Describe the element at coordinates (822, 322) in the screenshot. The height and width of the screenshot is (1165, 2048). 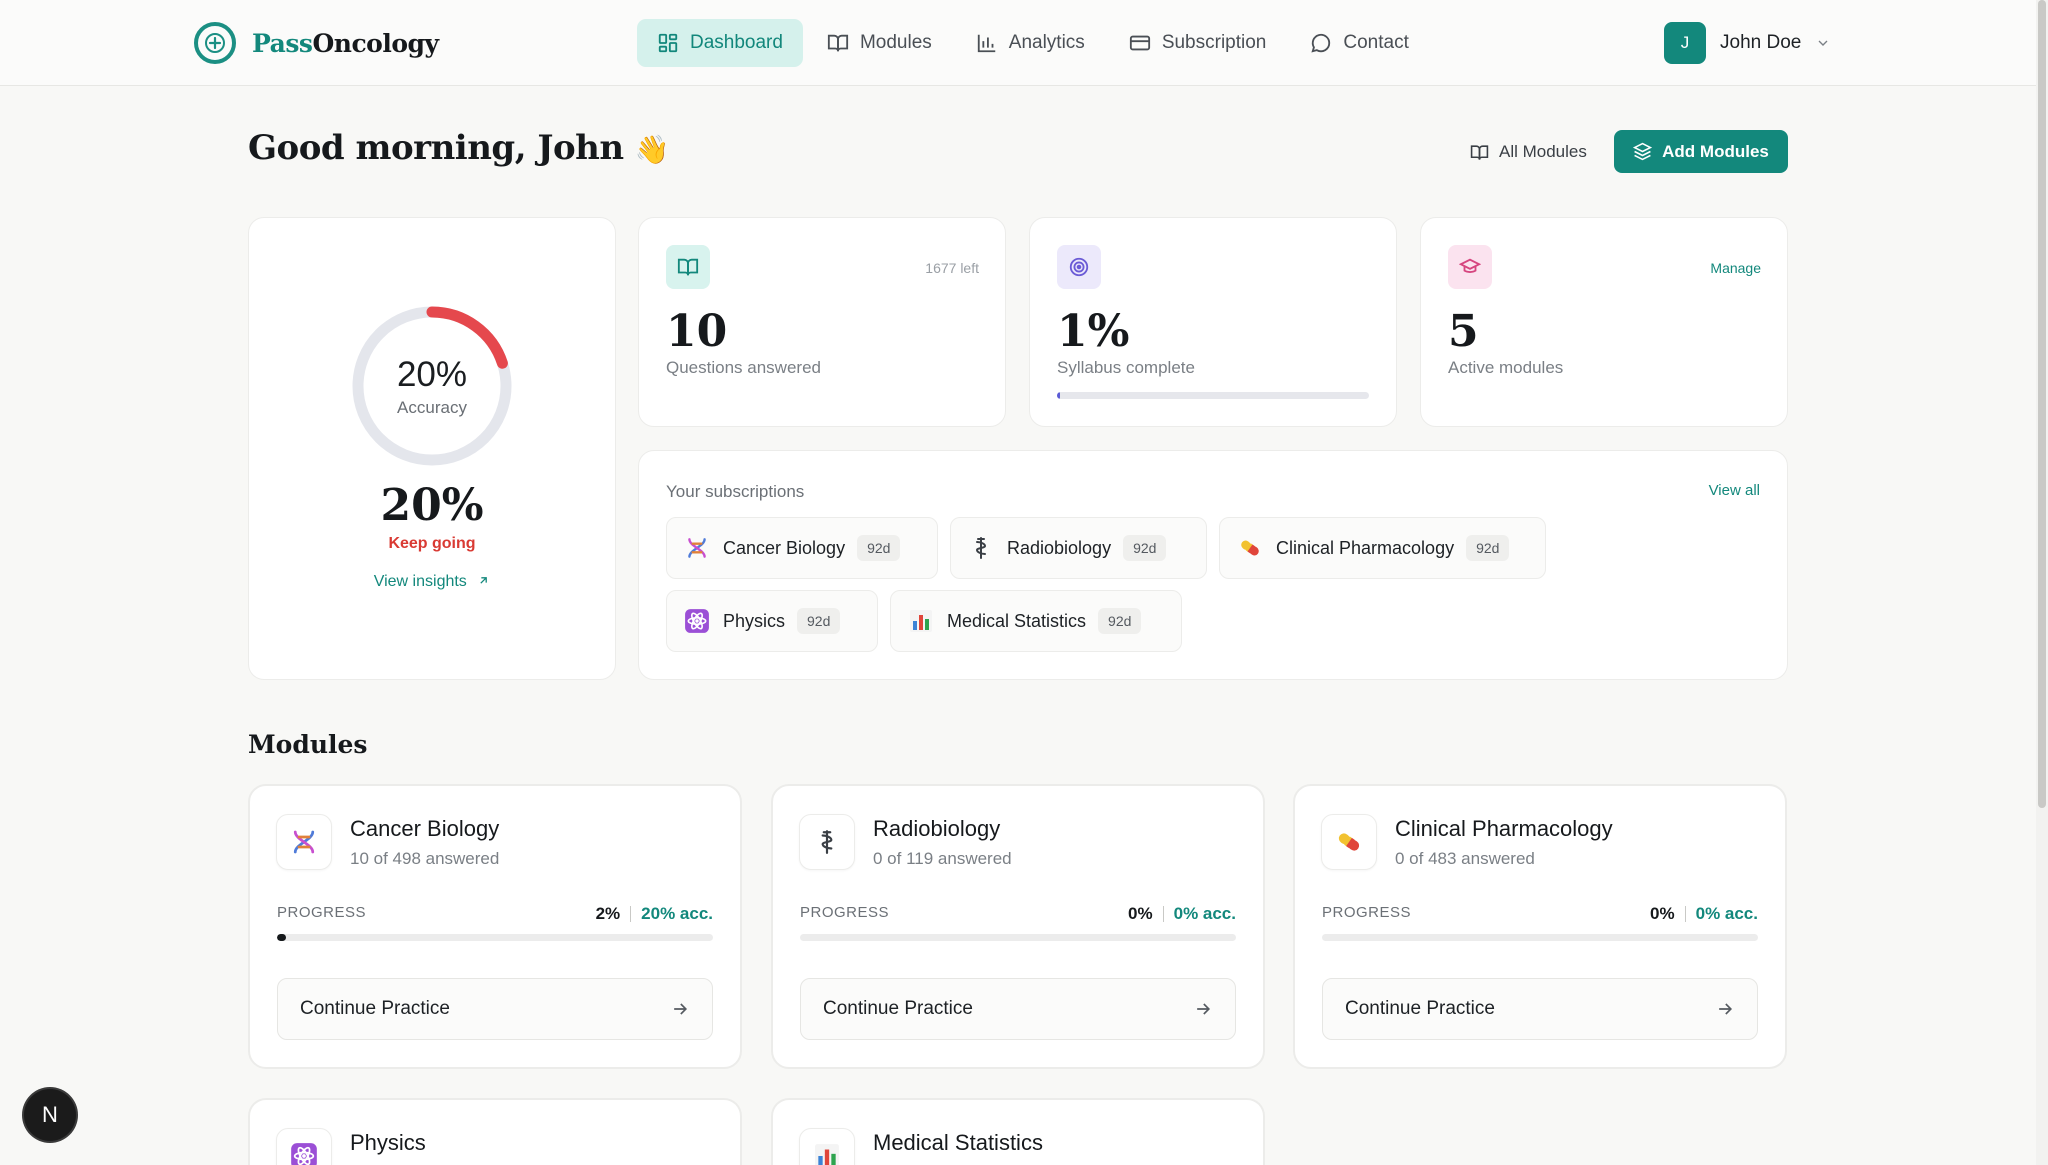
I see `questions-answered-card: 1677 left 10 Questions answered` at that location.